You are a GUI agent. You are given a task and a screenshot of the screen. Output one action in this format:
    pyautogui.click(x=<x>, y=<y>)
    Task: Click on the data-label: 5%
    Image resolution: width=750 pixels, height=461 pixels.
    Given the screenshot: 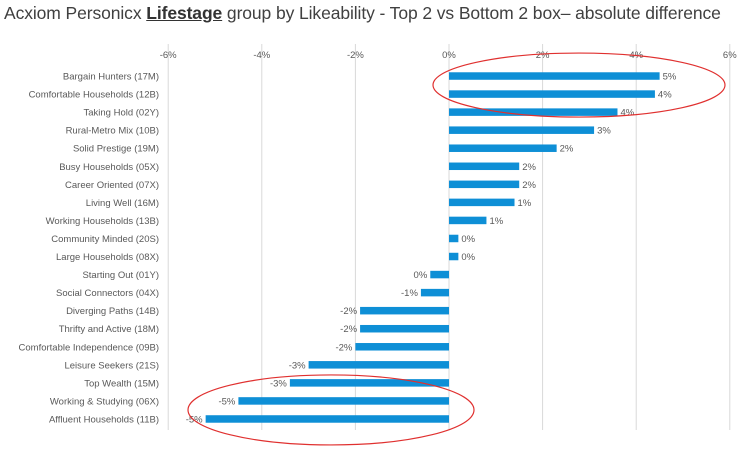 What is the action you would take?
    pyautogui.click(x=670, y=77)
    